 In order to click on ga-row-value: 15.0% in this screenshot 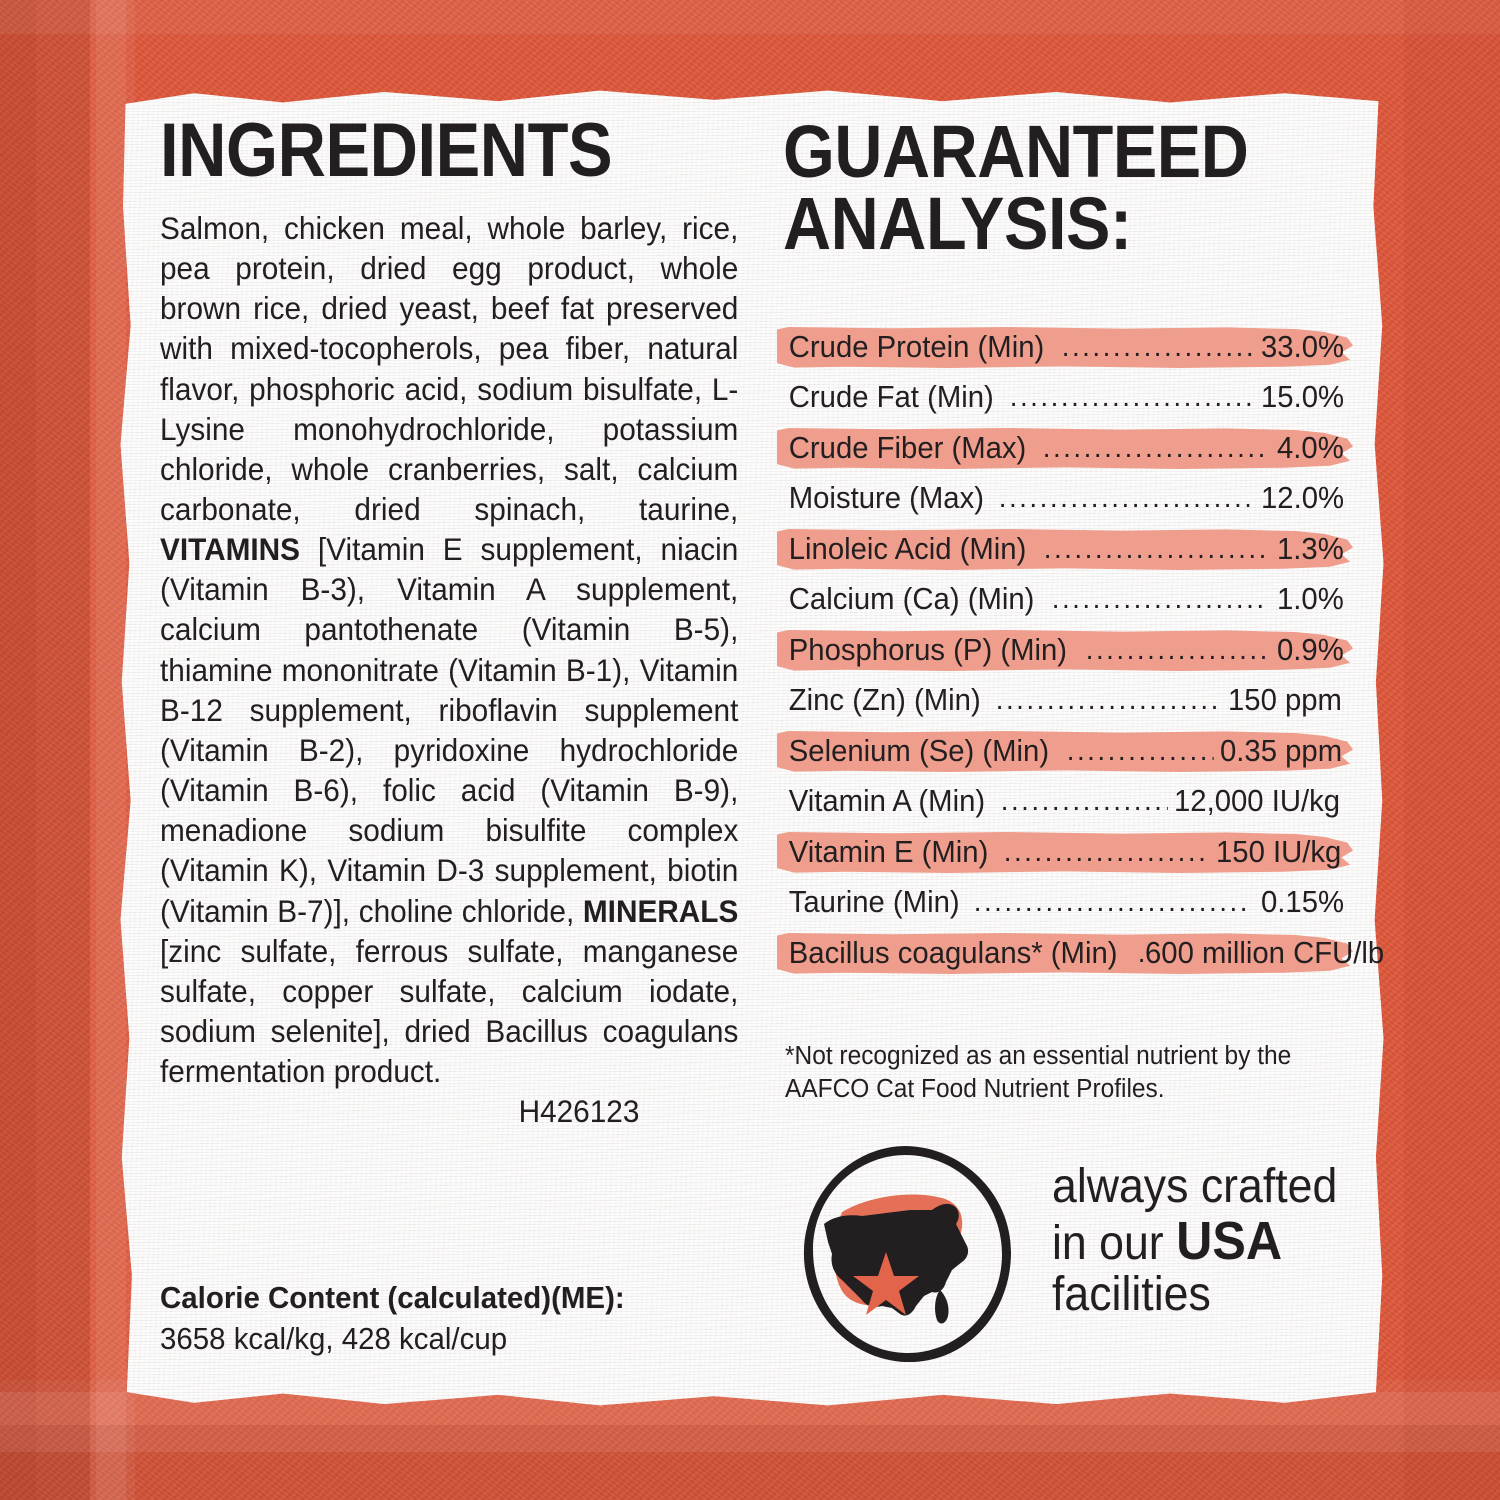, I will do `click(1302, 397)`.